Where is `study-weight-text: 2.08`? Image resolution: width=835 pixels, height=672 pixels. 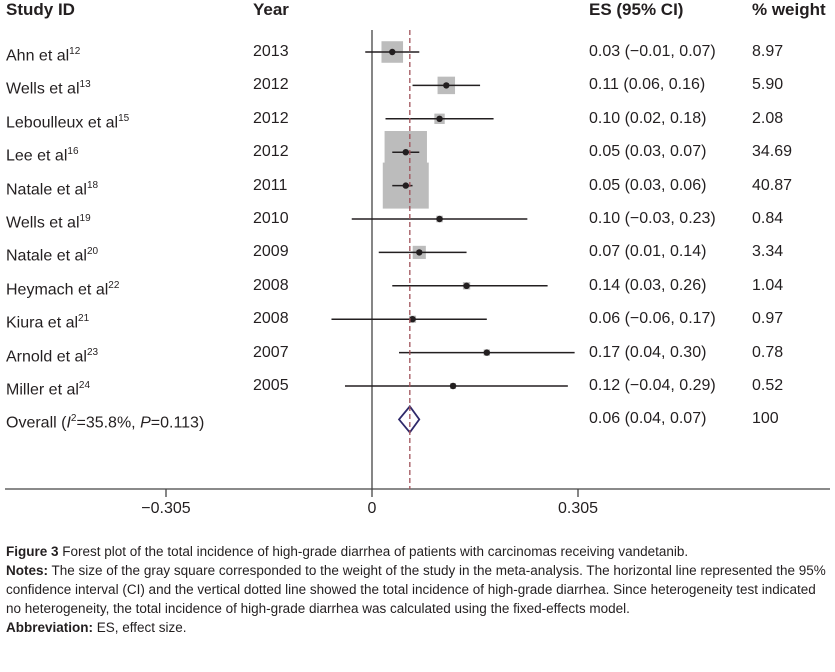
study-weight-text: 2.08 is located at coordinates (768, 118).